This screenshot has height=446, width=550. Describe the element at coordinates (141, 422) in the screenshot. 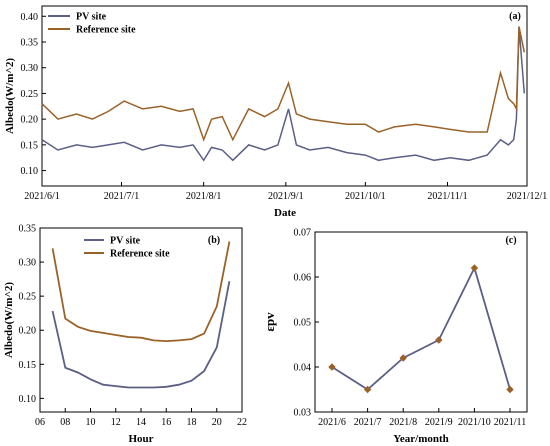

I see `x-tick-label-b: 14` at that location.